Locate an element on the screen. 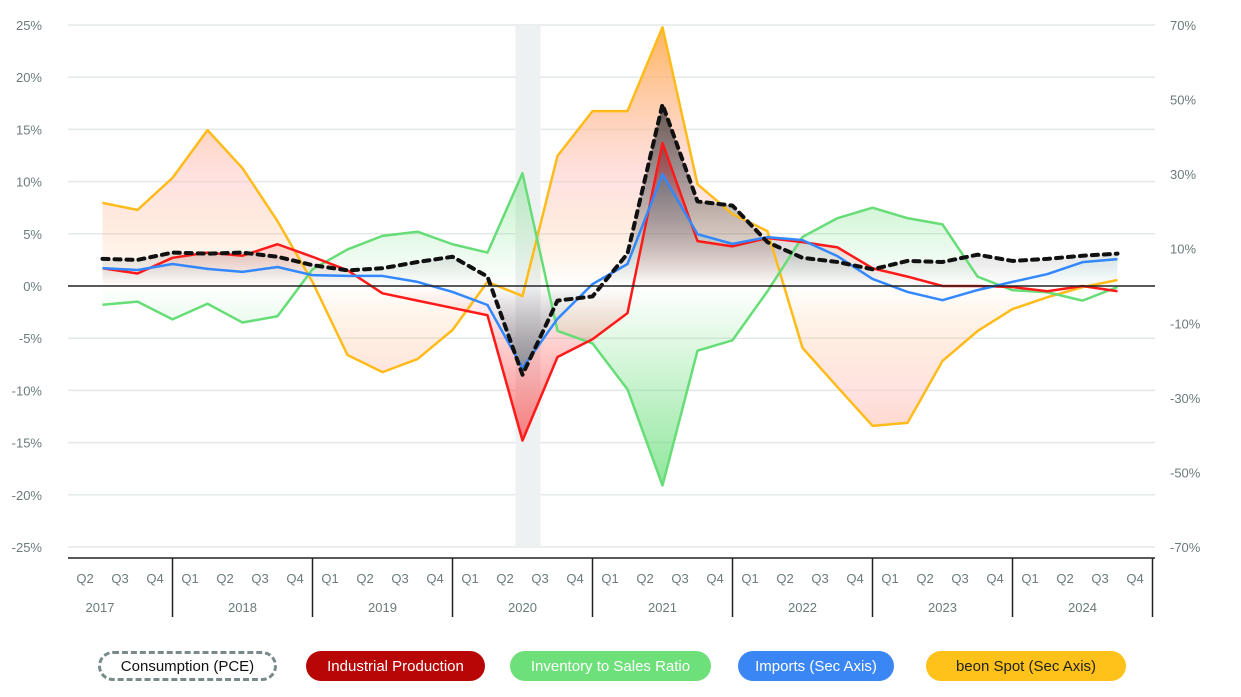 The height and width of the screenshot is (697, 1241). left-axis-tick-label: 5% is located at coordinates (32, 234).